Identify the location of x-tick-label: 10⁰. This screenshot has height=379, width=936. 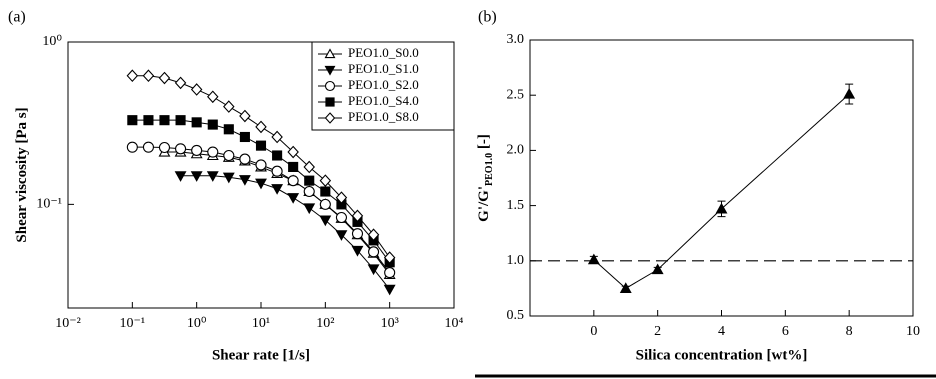
(197, 323).